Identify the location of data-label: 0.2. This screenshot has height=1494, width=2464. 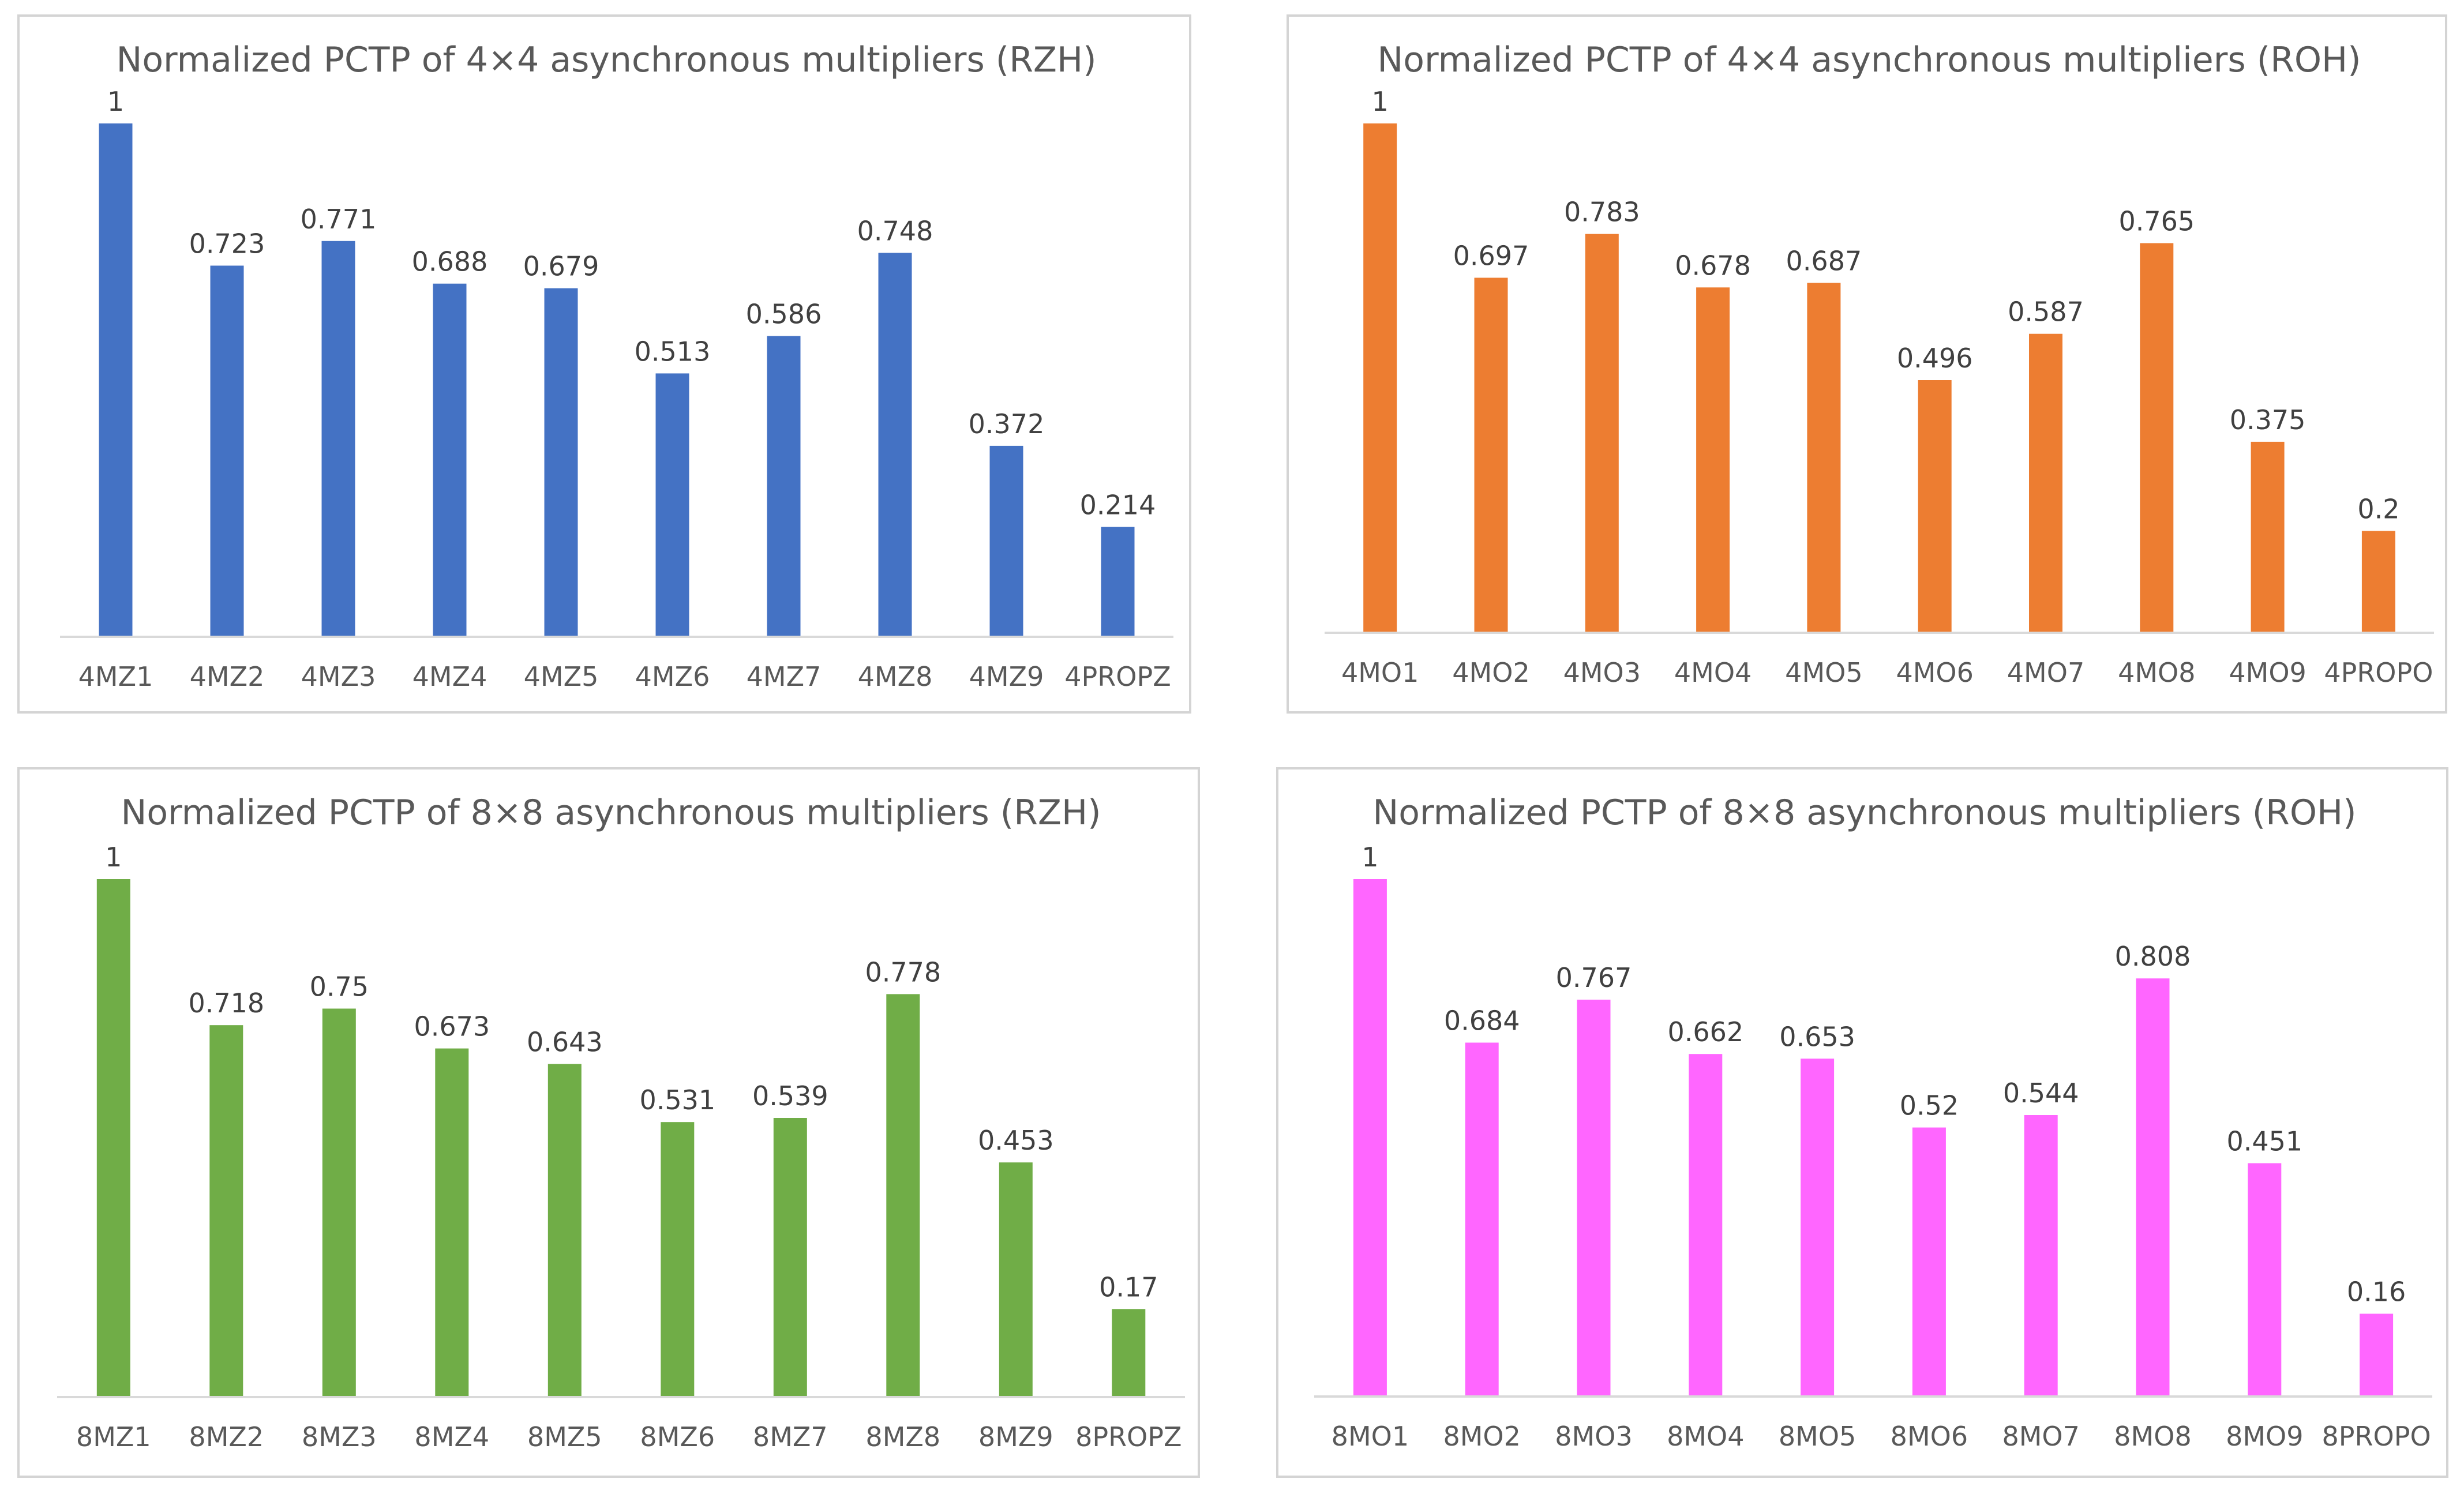
(2378, 509).